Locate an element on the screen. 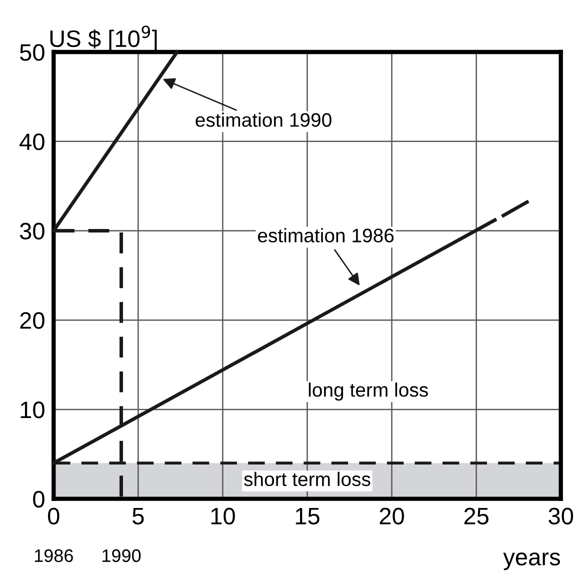  x-tick-label: 5 is located at coordinates (138, 516).